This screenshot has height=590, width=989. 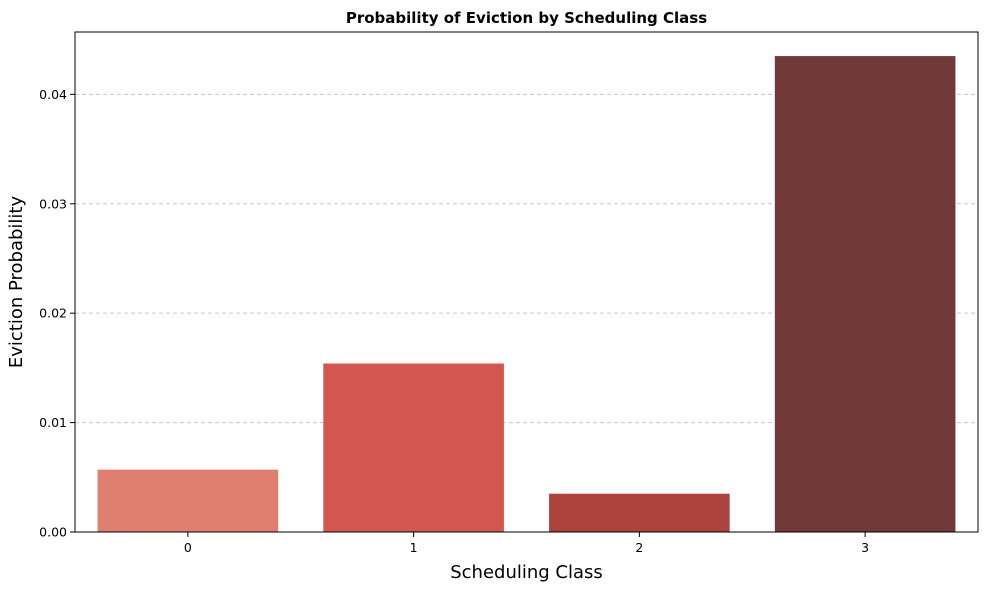 I want to click on y-tick-label: 0.03, so click(x=53, y=203).